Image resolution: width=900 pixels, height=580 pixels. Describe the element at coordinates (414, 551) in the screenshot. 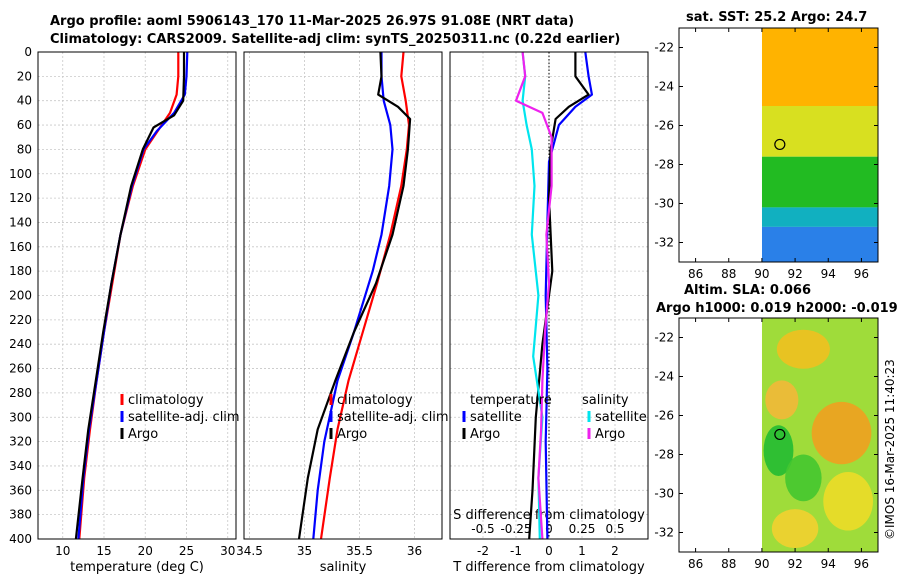

I see `x-tick-label: 36` at that location.